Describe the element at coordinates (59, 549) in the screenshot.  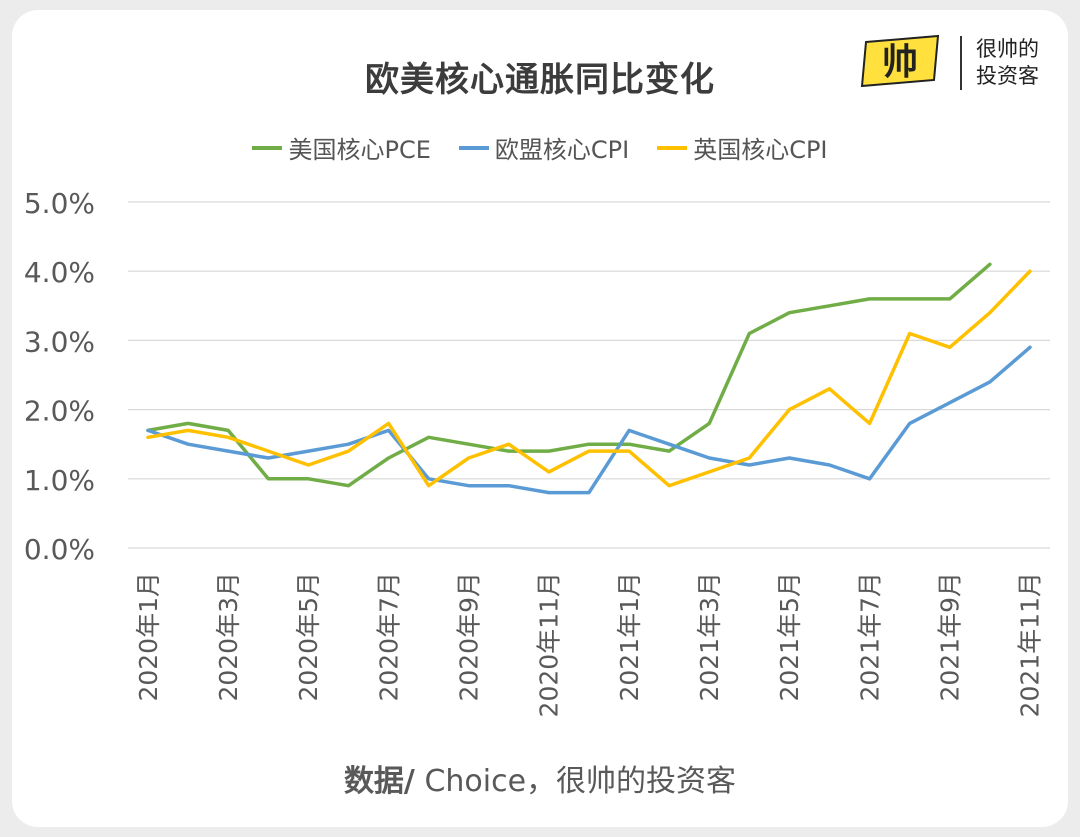
I see `y-tick-label: 0.0%` at that location.